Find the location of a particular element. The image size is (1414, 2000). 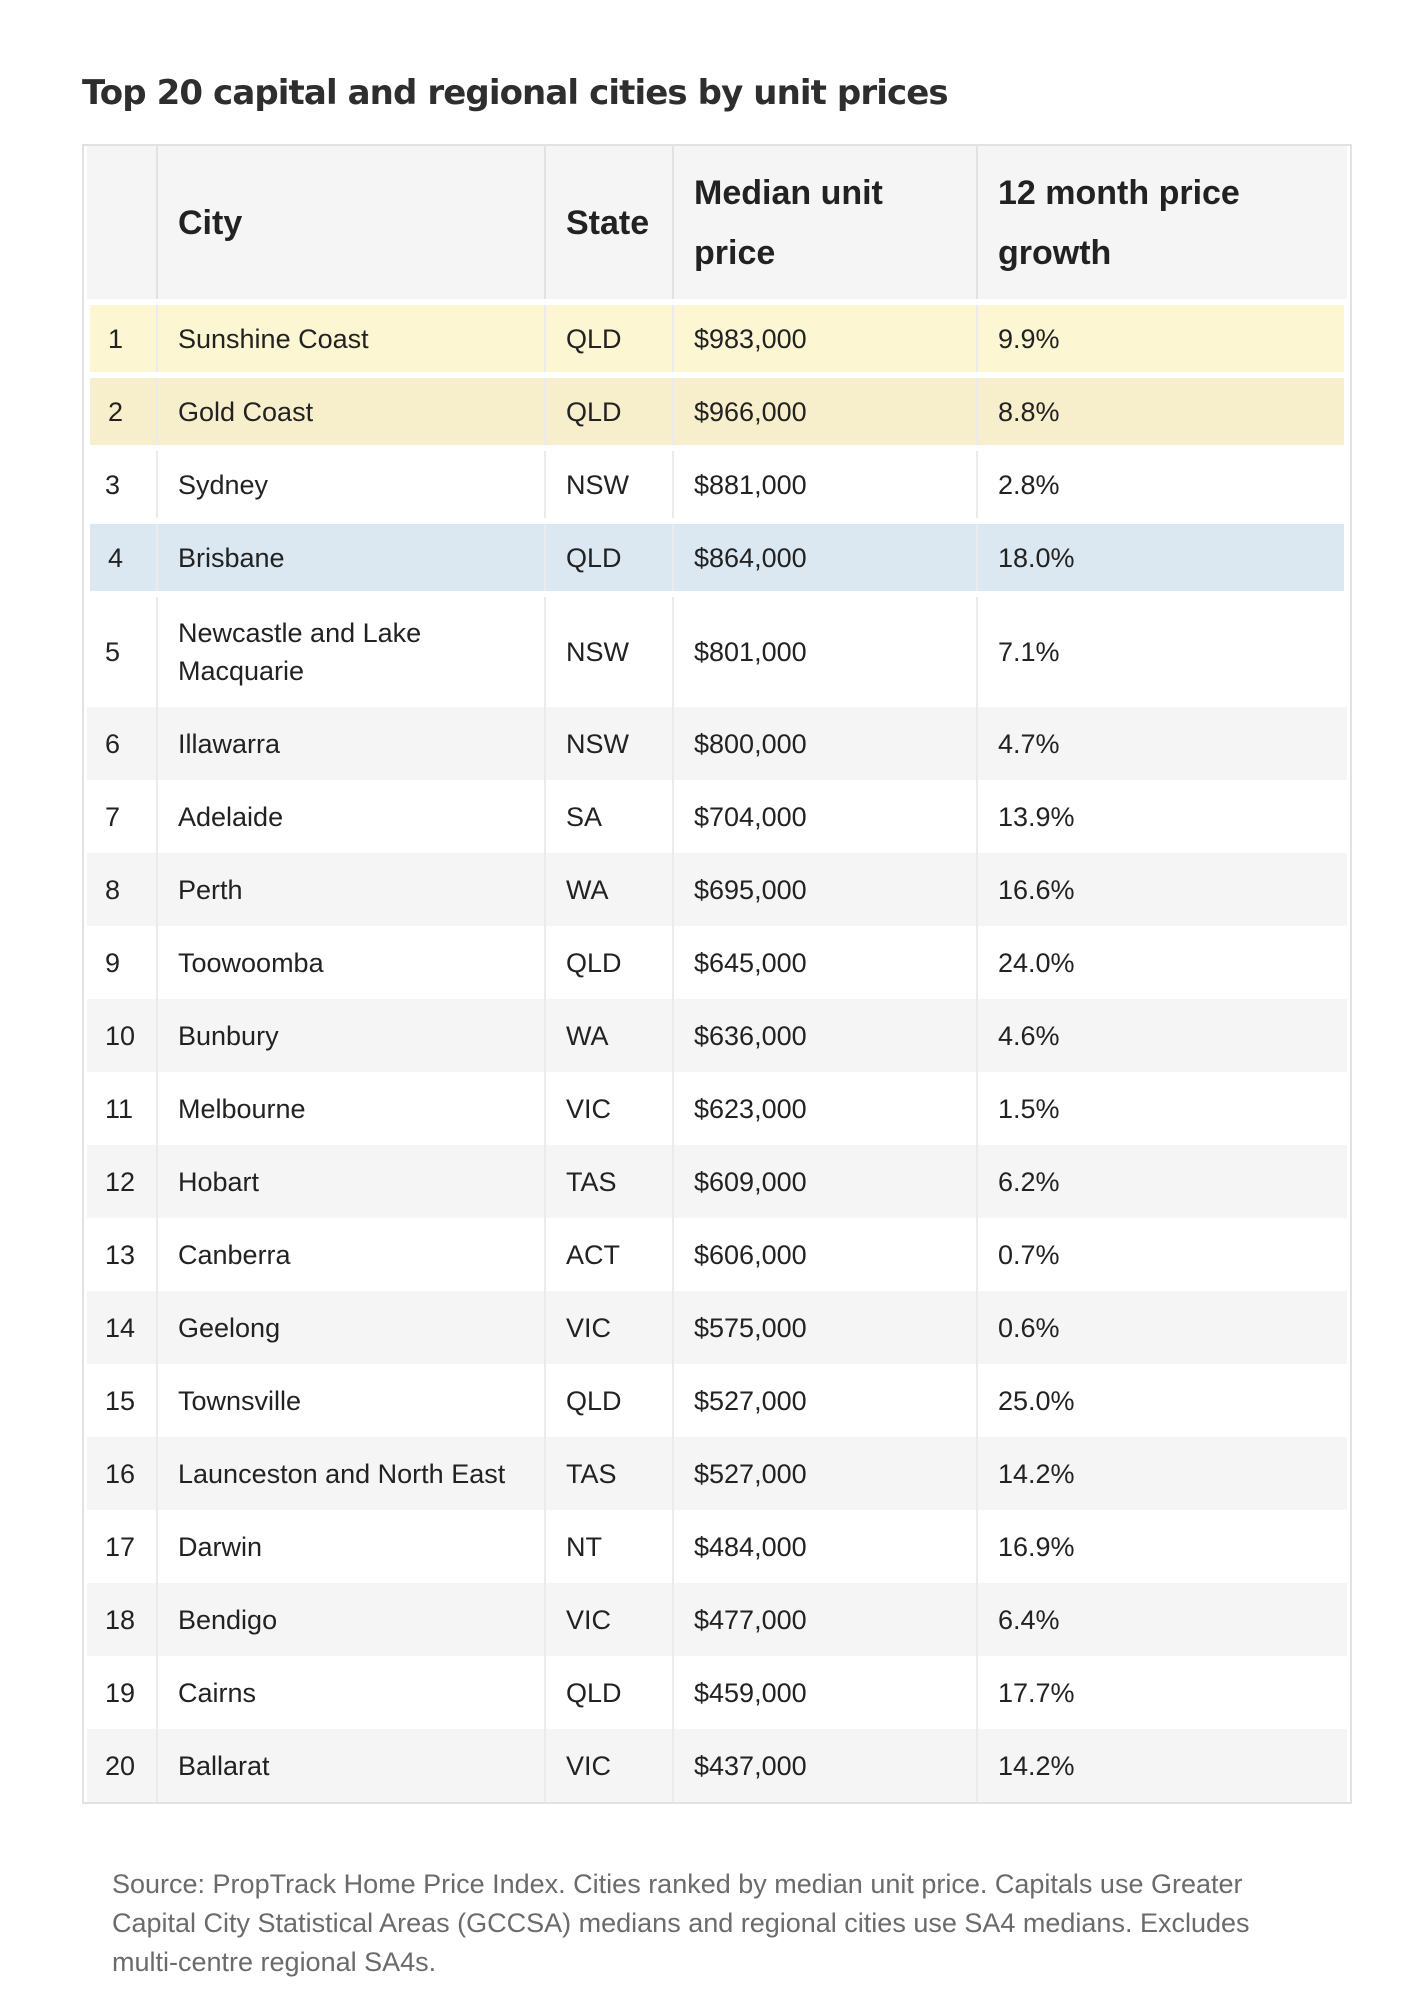

growth-cell: 25.0% is located at coordinates (1162, 1400).